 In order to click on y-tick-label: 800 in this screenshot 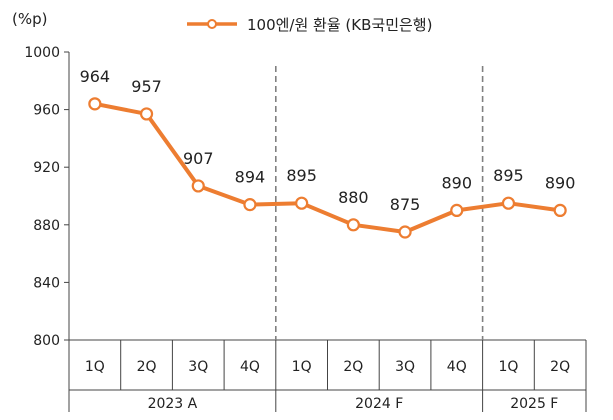, I will do `click(46, 341)`.